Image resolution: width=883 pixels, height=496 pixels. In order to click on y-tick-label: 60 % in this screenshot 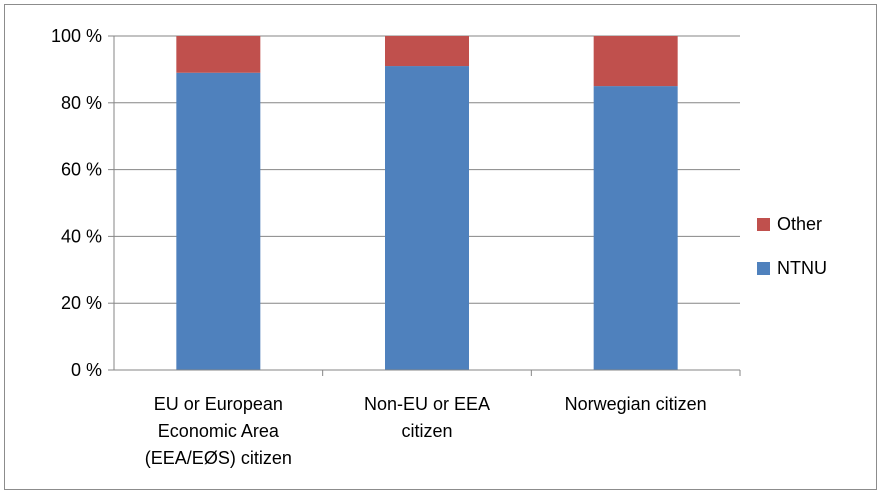, I will do `click(81, 170)`.